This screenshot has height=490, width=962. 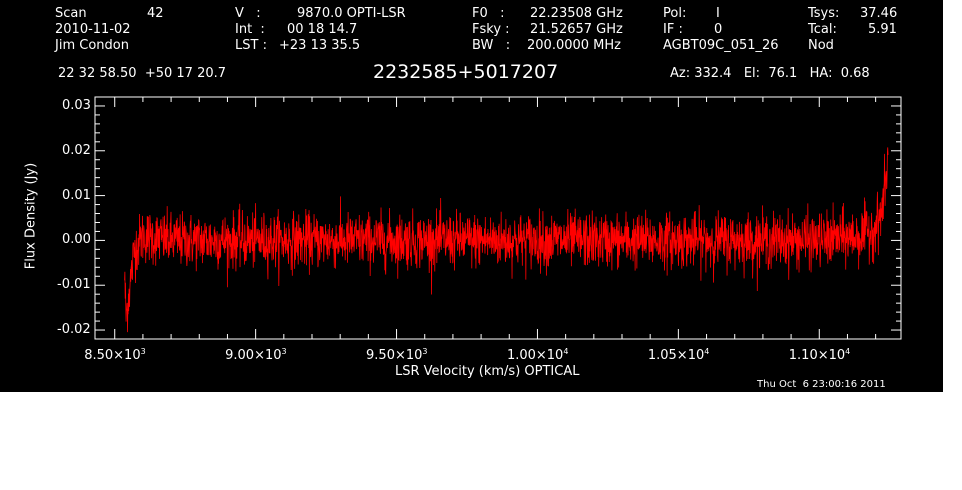 I want to click on y-tick-label: 0.02, so click(x=76, y=150).